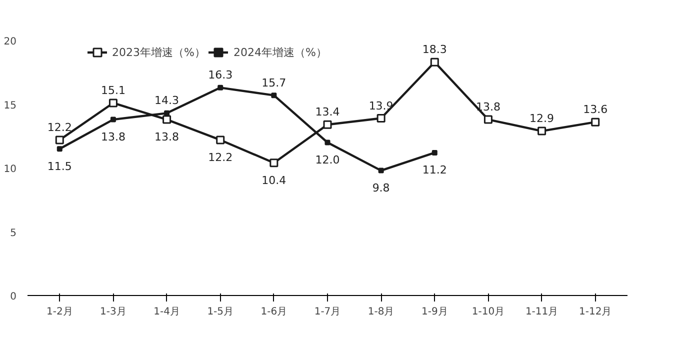  Describe the element at coordinates (434, 170) in the screenshot. I see `data-label: 11.2` at that location.